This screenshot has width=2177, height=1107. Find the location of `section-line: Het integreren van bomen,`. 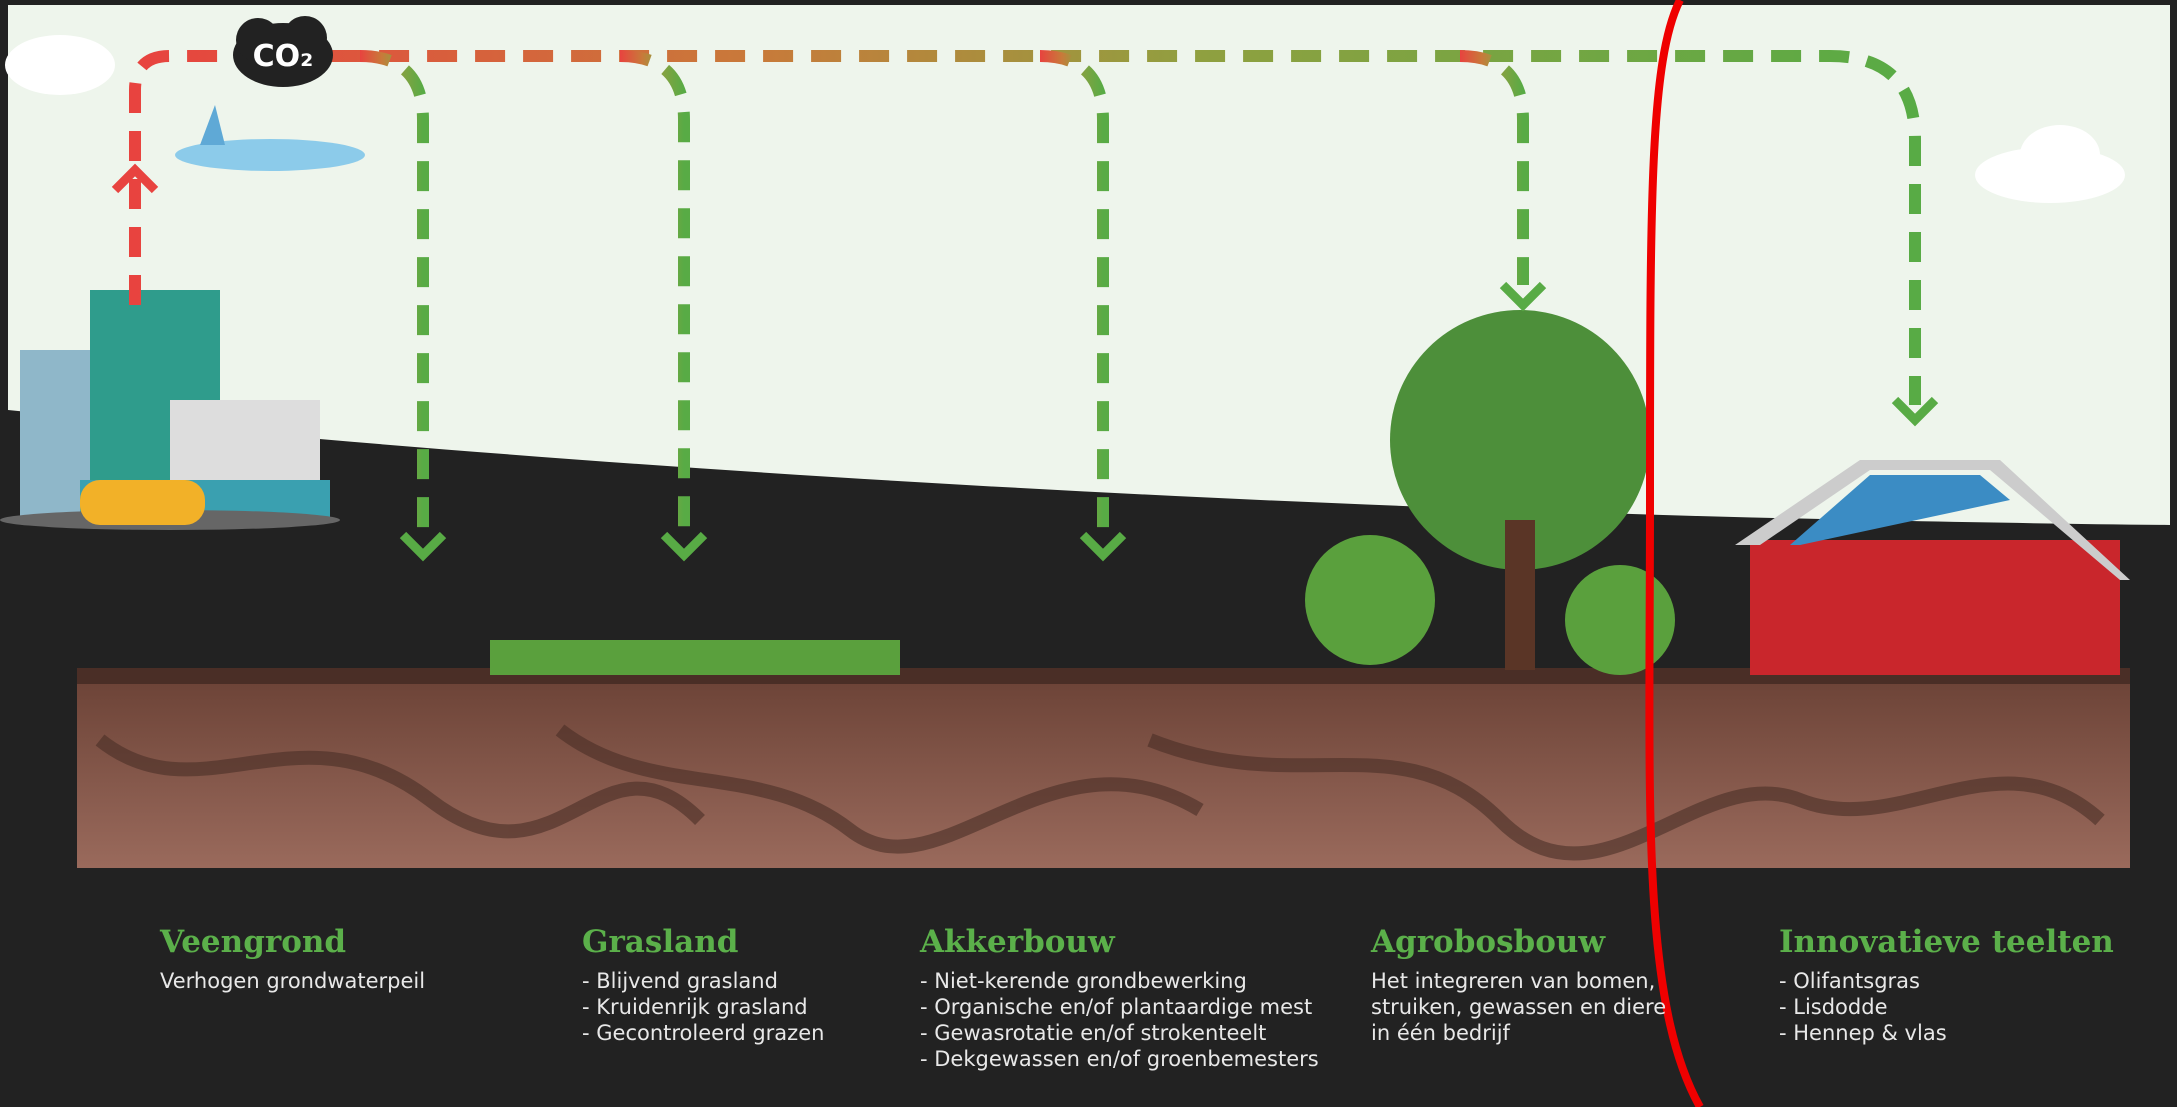

section-line: Het integreren van bomen, is located at coordinates (1513, 981).